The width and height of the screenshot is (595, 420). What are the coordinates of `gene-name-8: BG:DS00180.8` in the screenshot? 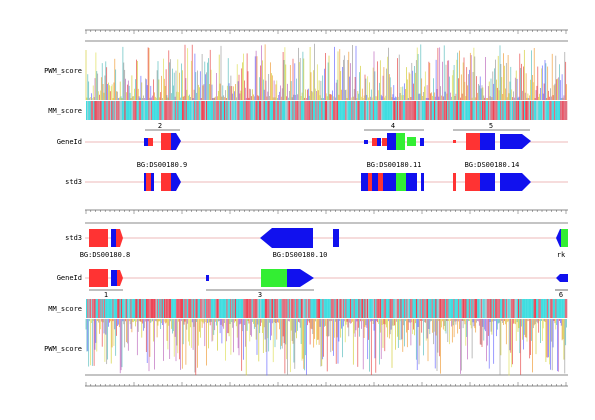 It's located at (105, 255).